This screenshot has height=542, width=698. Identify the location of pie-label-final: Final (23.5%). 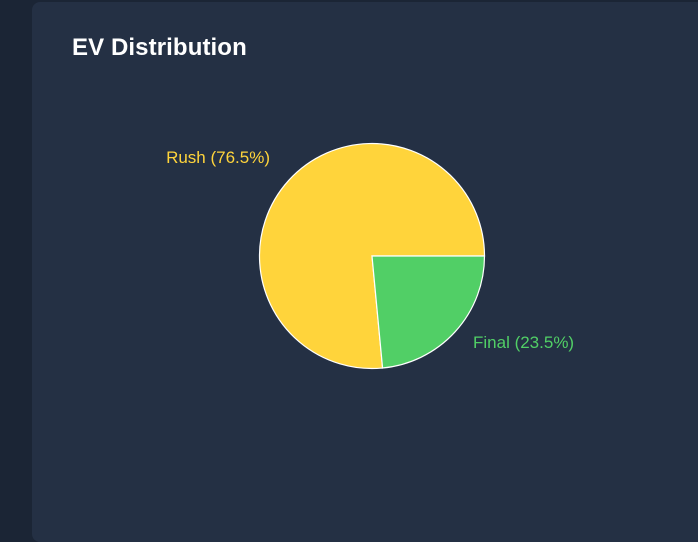
(523, 342).